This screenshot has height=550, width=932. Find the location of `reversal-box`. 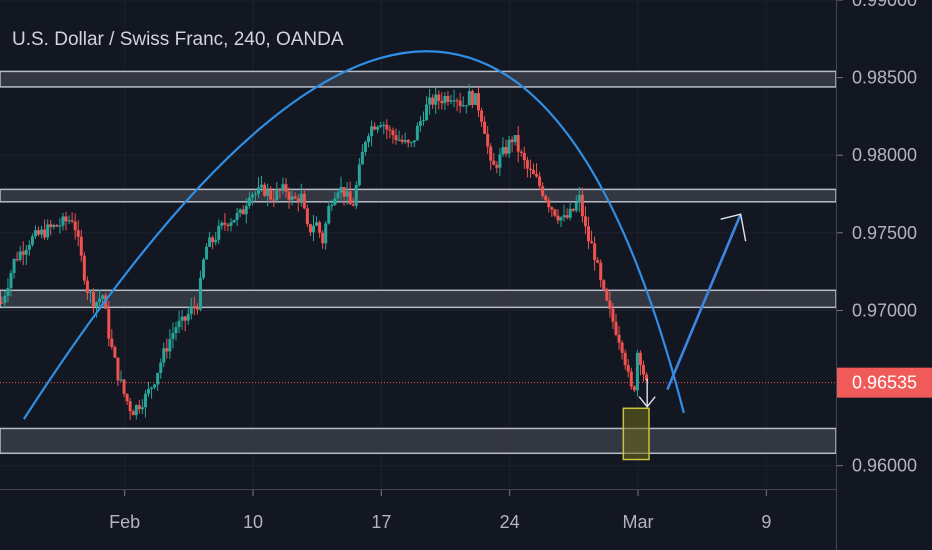

reversal-box is located at coordinates (636, 434).